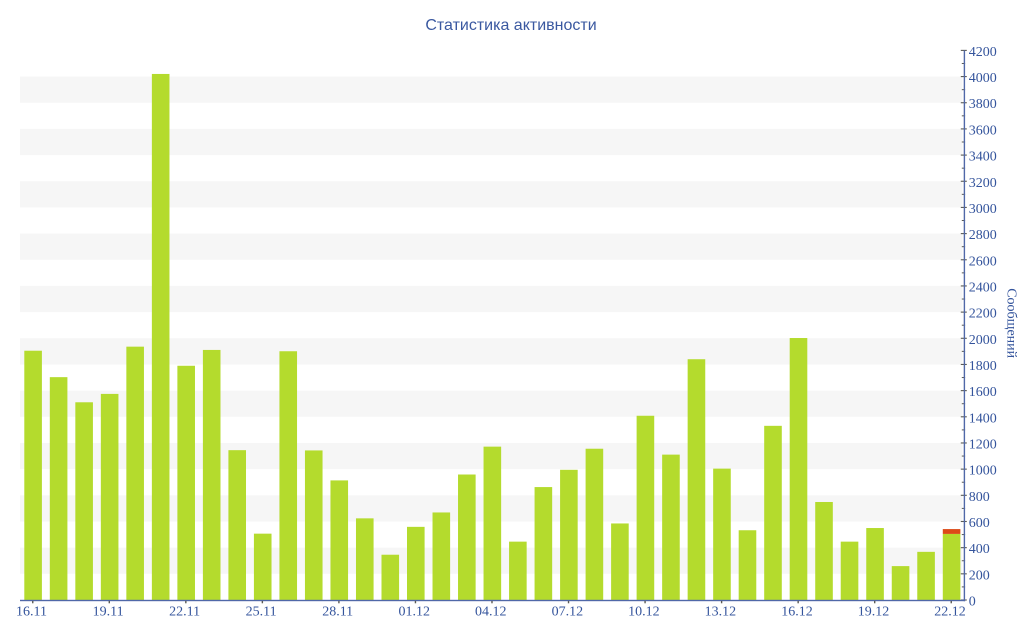  Describe the element at coordinates (983, 130) in the screenshot. I see `svg-text: 3600` at that location.